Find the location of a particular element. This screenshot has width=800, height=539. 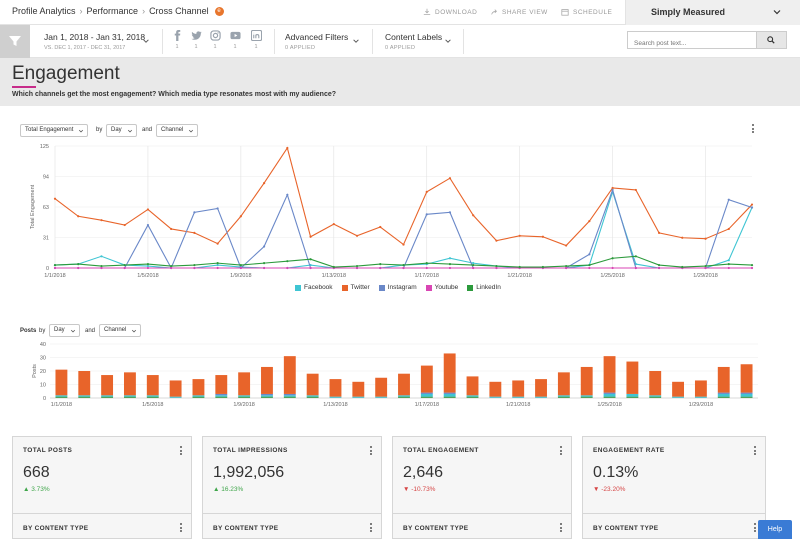

y-tick-label: 40 is located at coordinates (43, 345).